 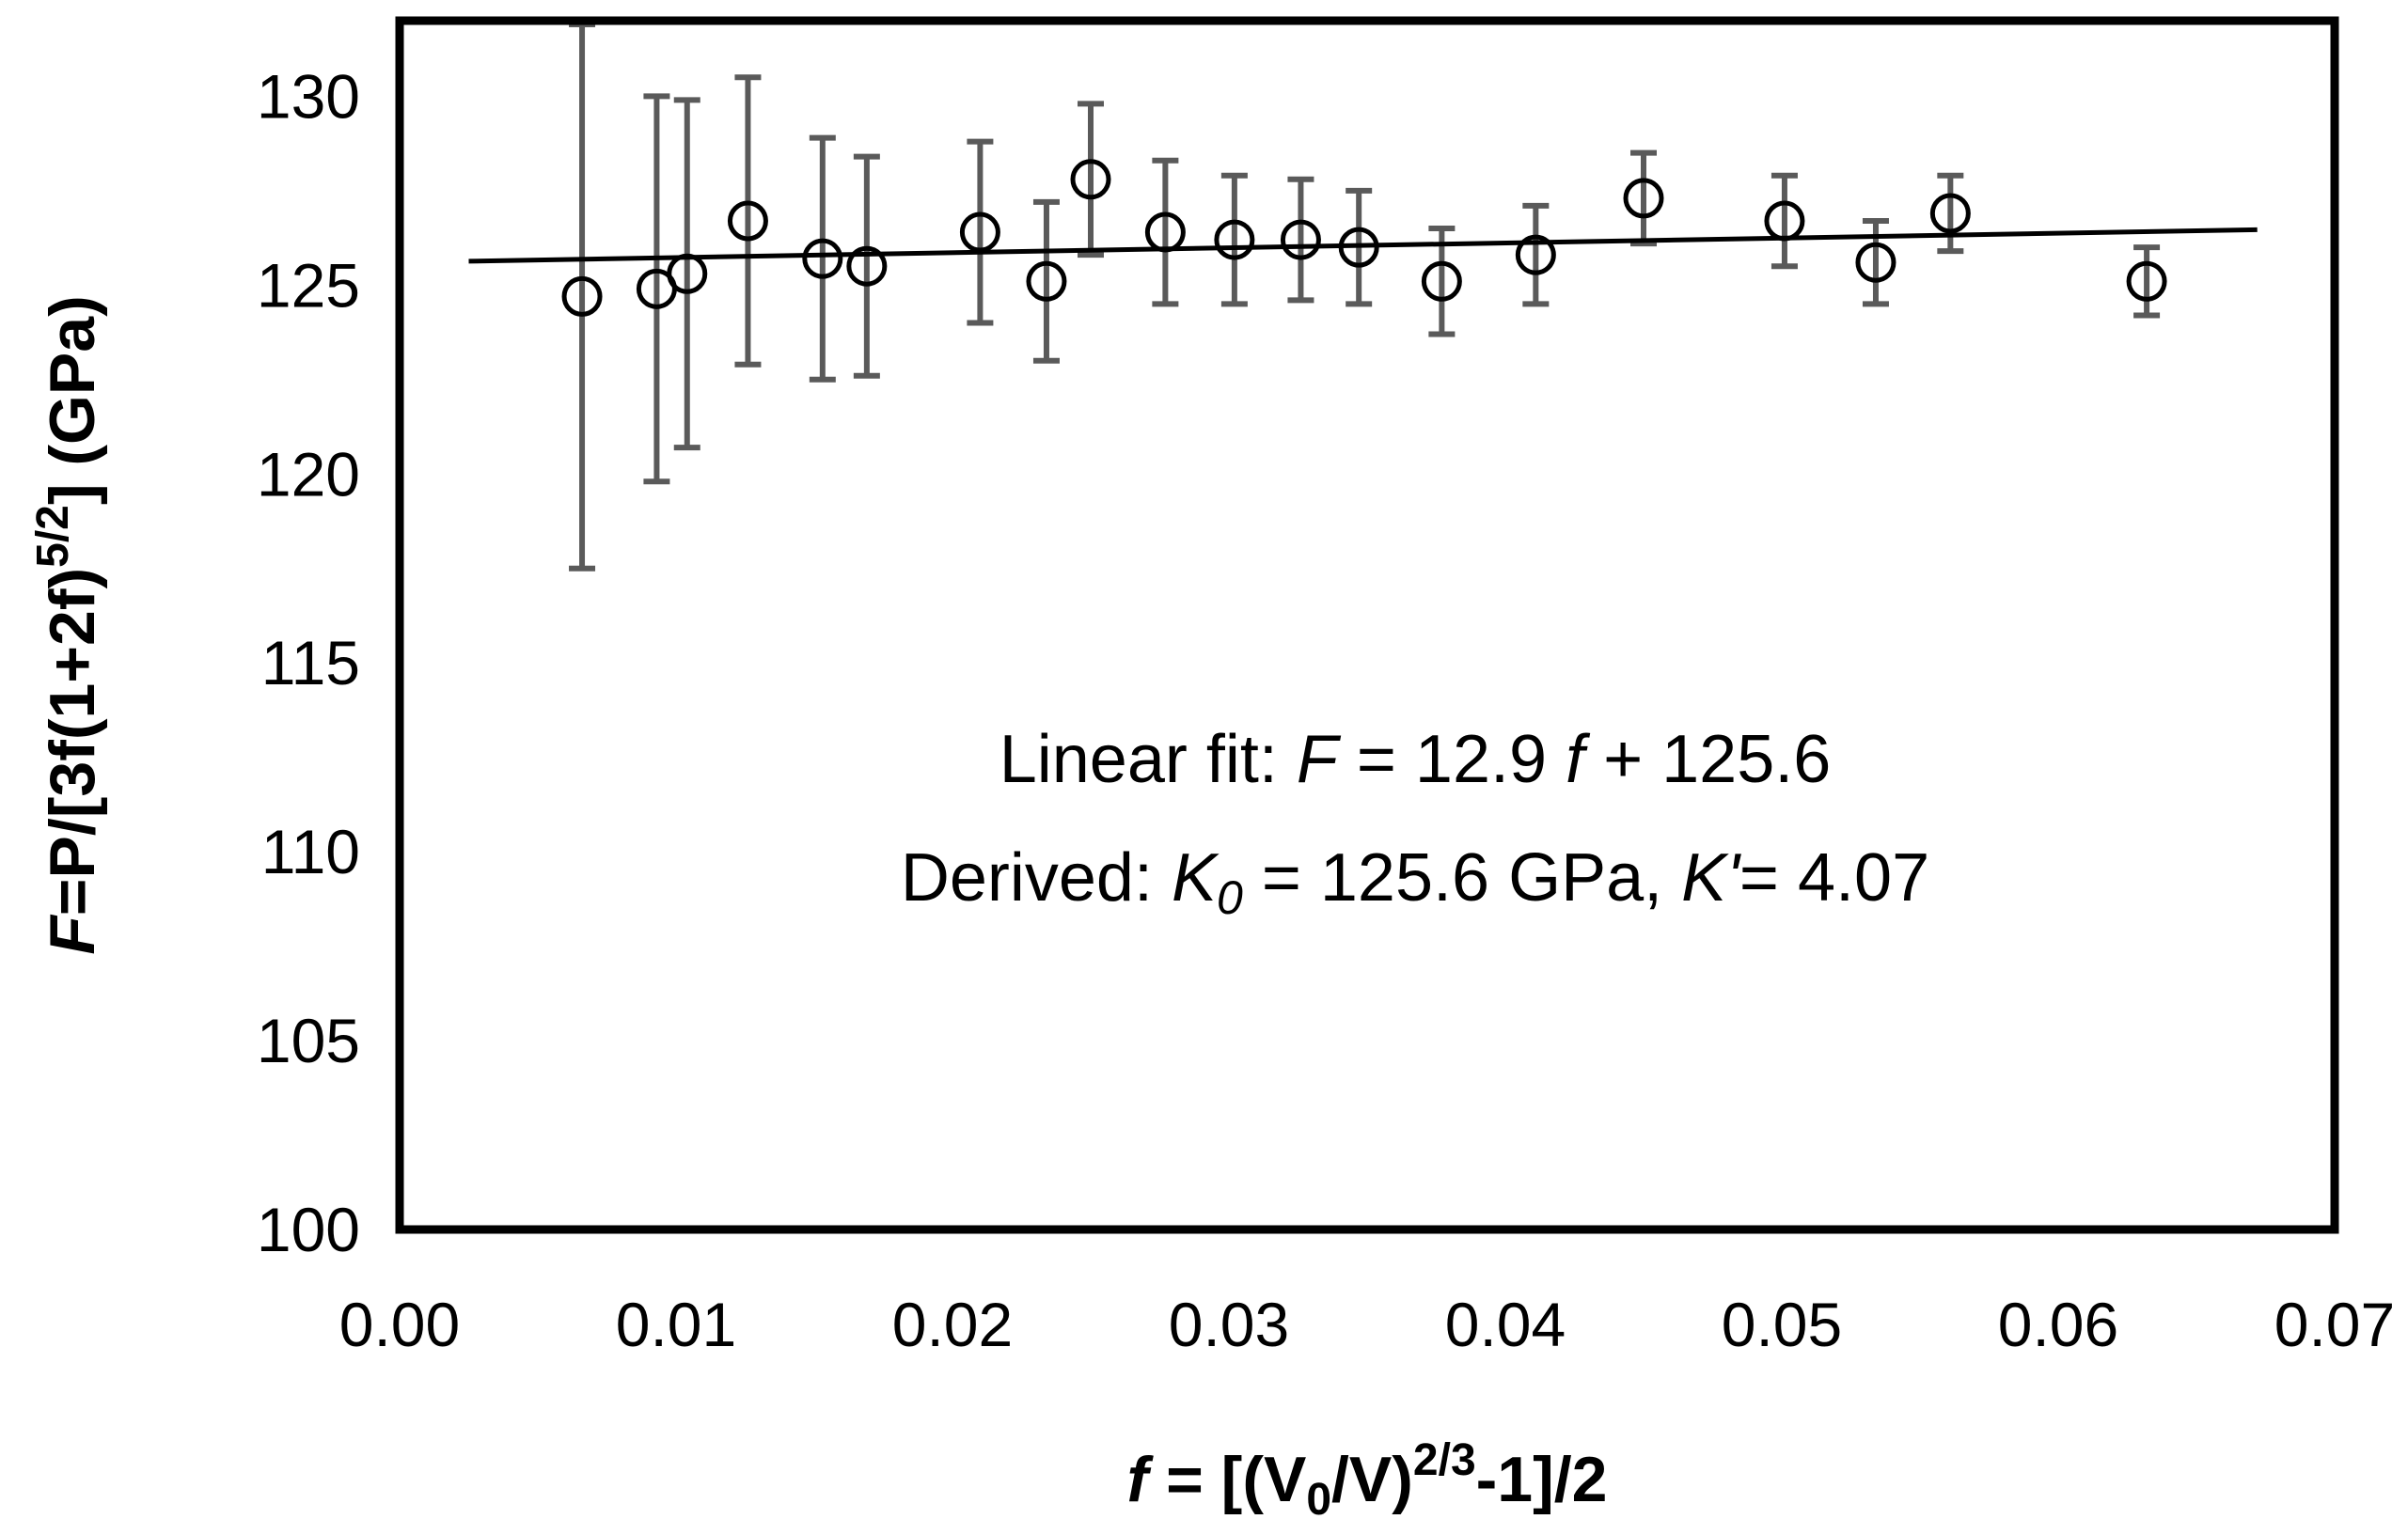 I want to click on x-tick-label: 0.01, so click(x=676, y=1324).